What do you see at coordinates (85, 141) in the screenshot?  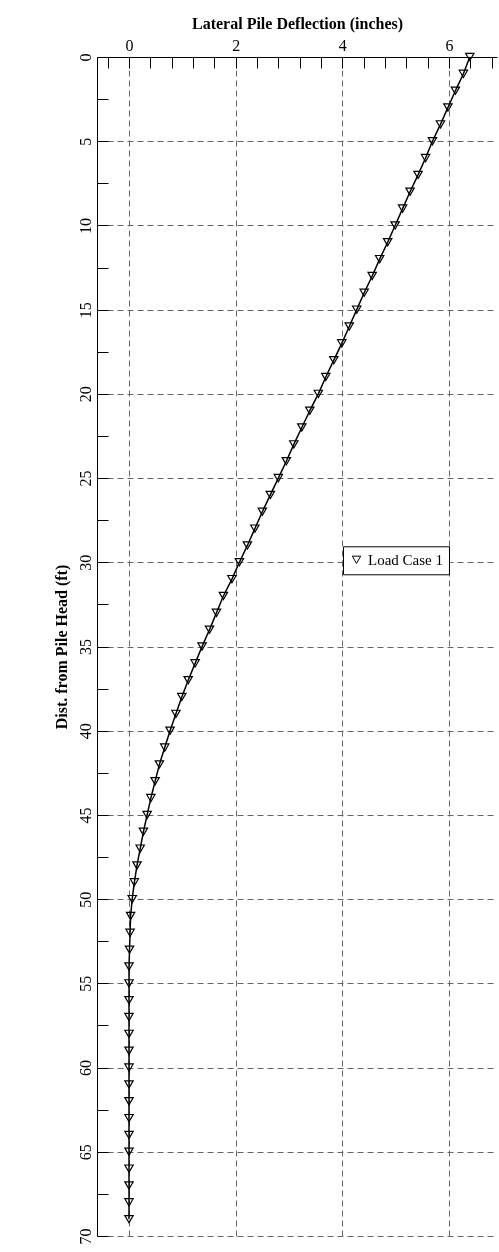 I see `y-tick-label: 5` at bounding box center [85, 141].